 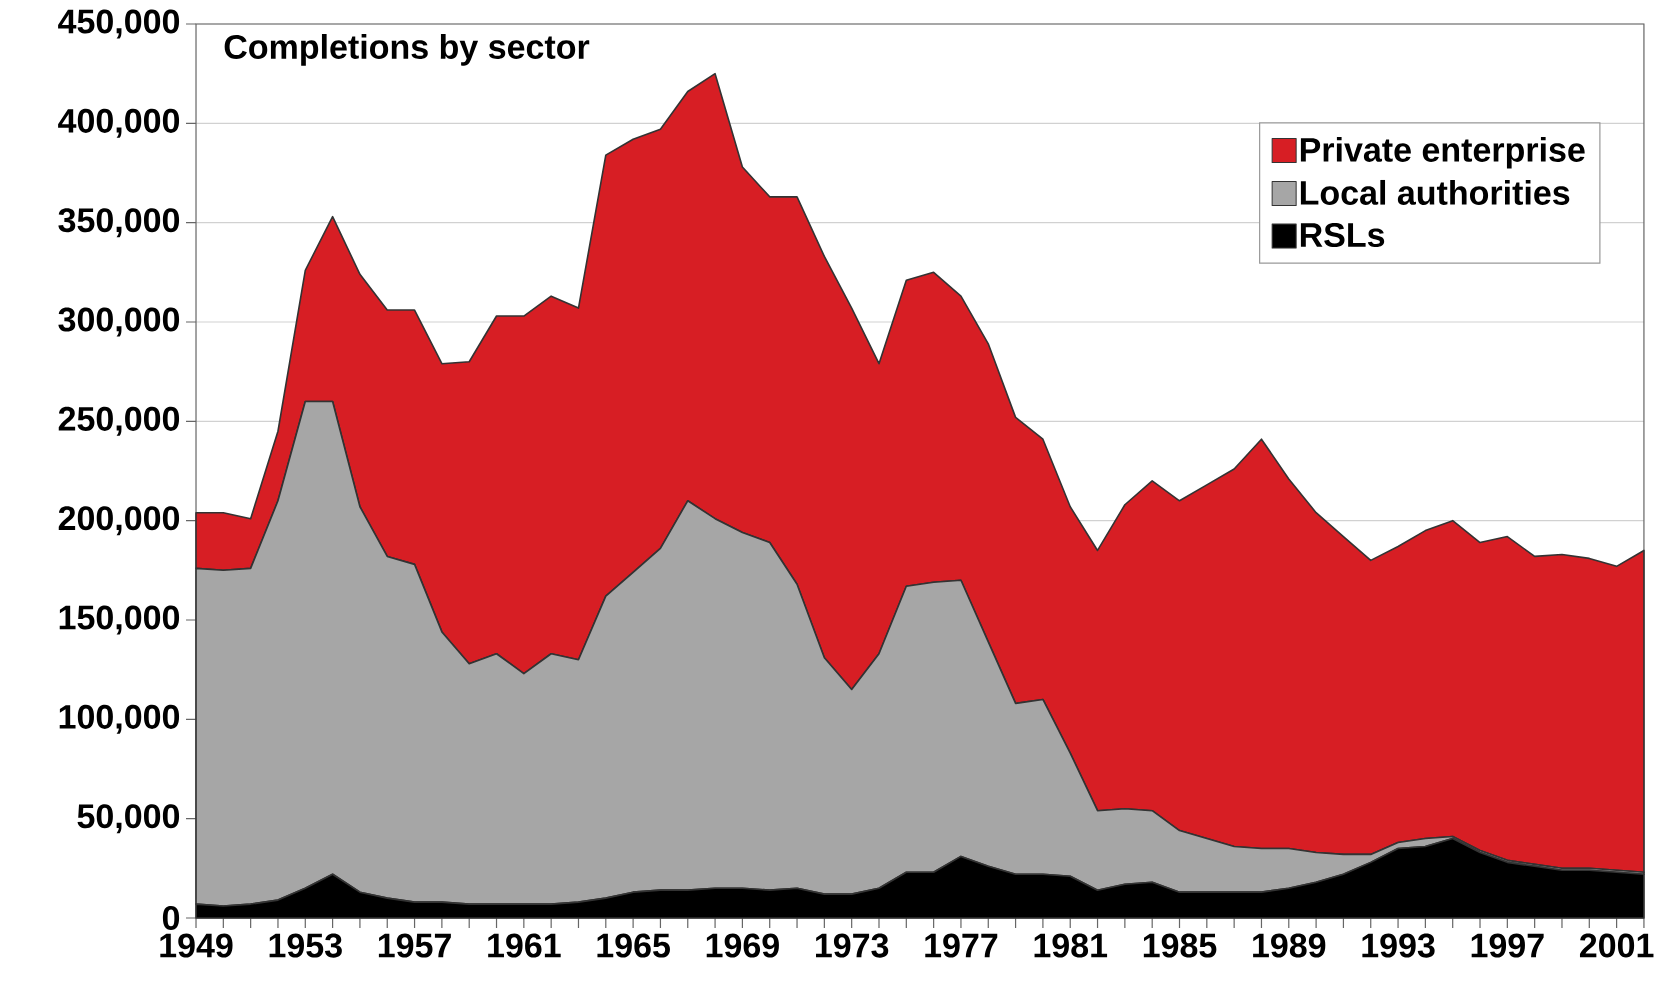 What do you see at coordinates (119, 620) in the screenshot?
I see `y-tick-label: 150,000` at bounding box center [119, 620].